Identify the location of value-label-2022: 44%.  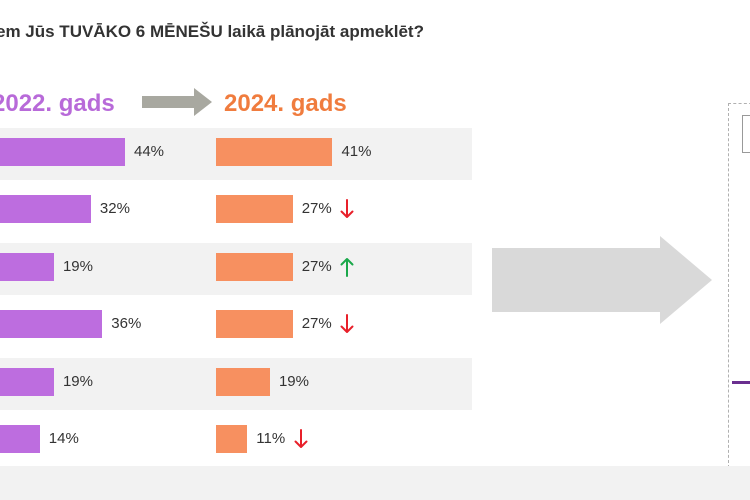
(149, 151).